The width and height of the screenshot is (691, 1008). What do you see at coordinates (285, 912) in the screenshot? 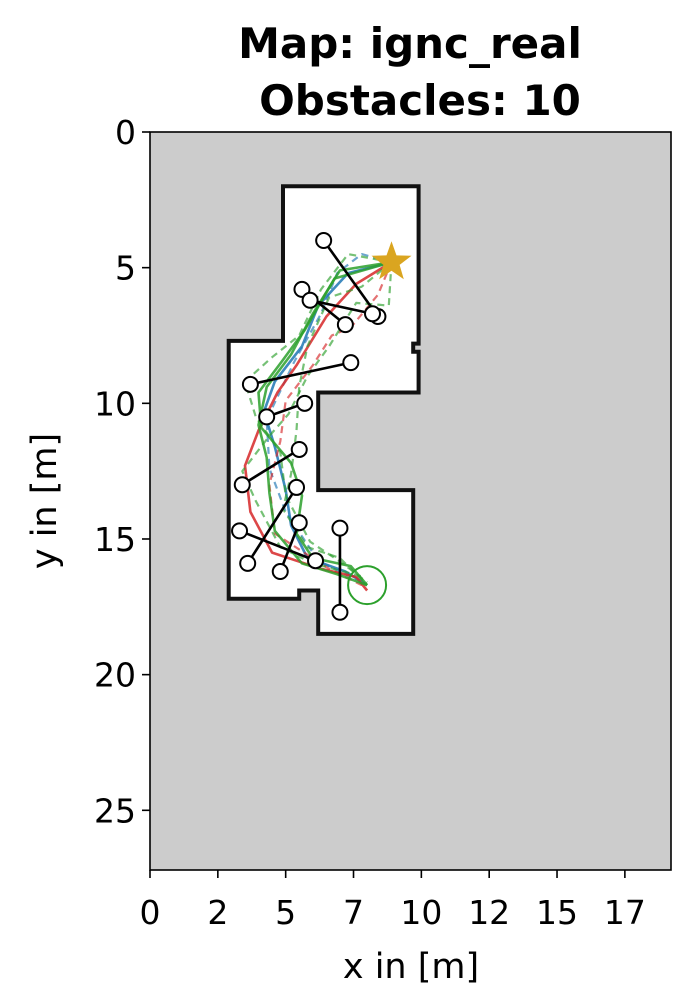
I see `x-tick-label: 5` at bounding box center [285, 912].